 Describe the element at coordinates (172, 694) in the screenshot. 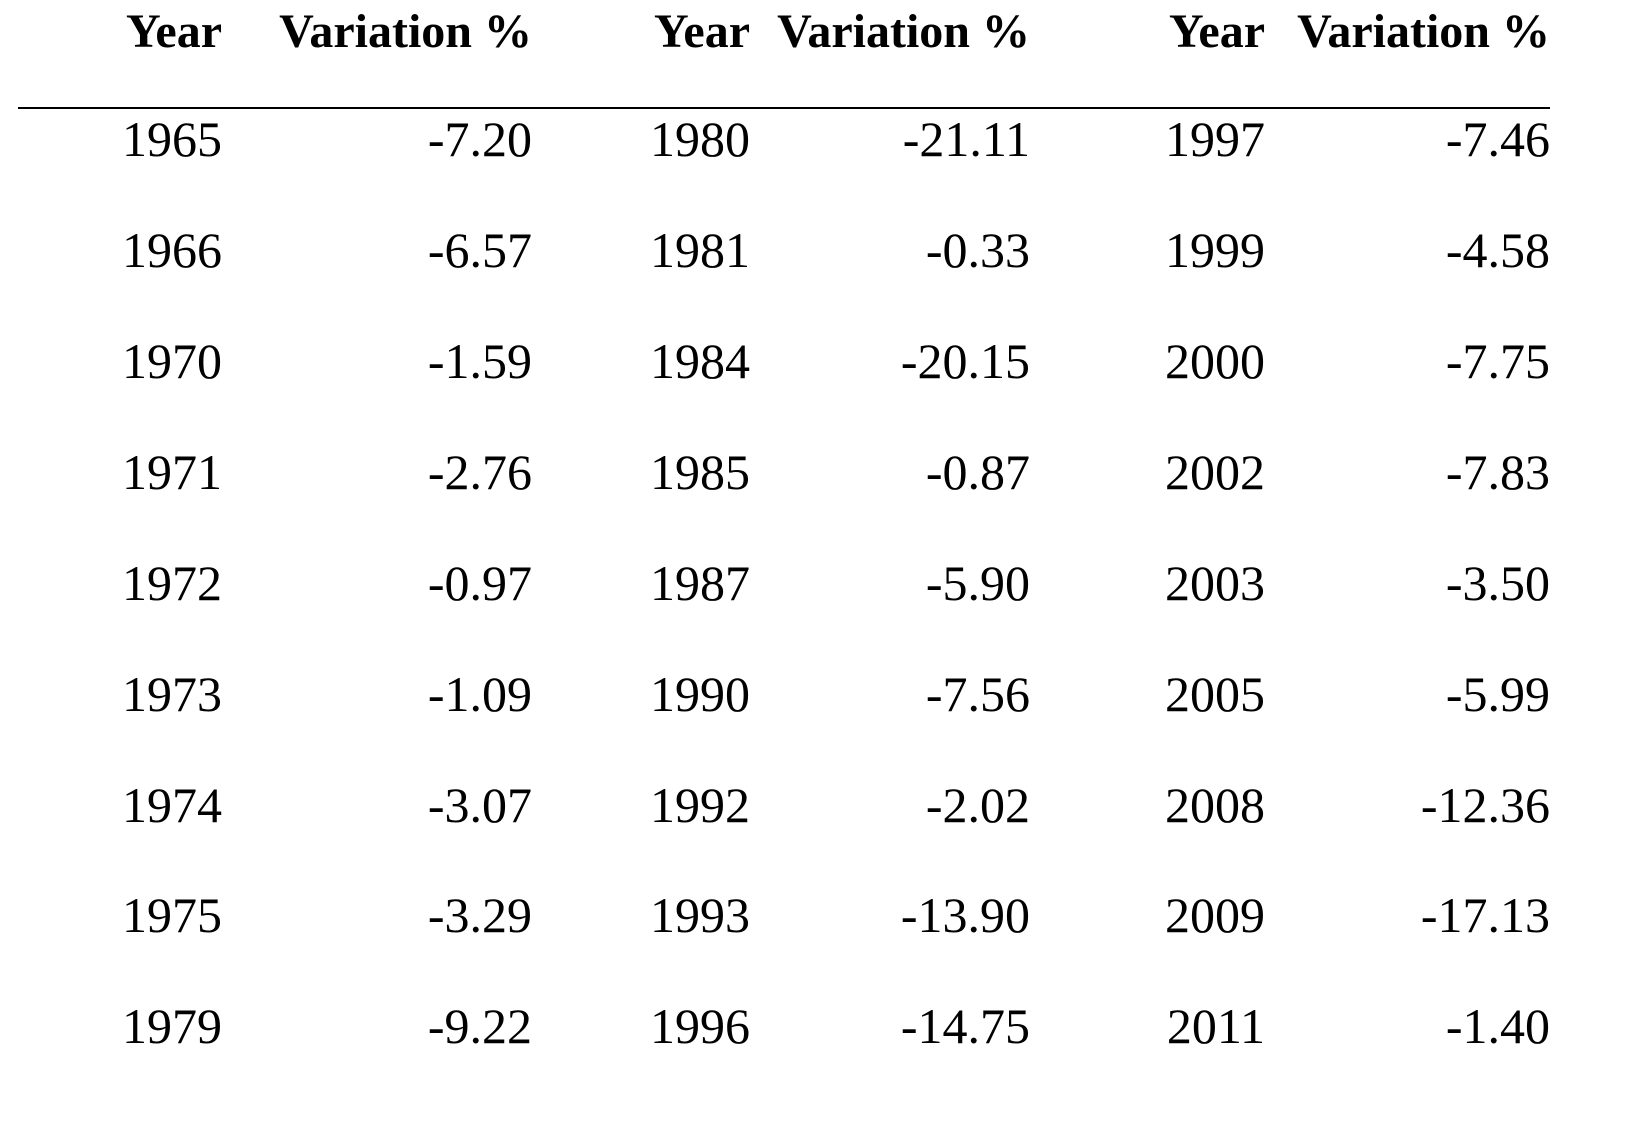

I see `year-cell: 1973` at that location.